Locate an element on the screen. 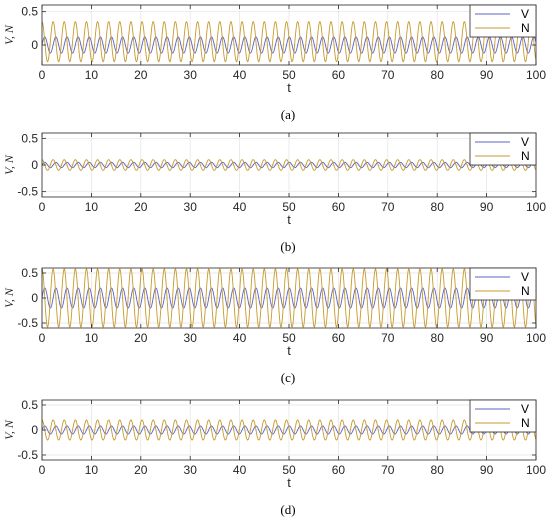 The image size is (550, 524). panel-caption: (d) is located at coordinates (287, 509).